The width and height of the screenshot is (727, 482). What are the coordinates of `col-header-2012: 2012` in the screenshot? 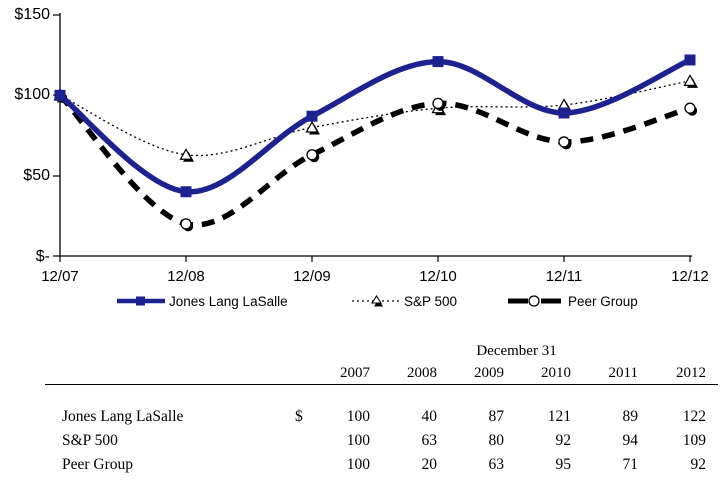 It's located at (684, 373).